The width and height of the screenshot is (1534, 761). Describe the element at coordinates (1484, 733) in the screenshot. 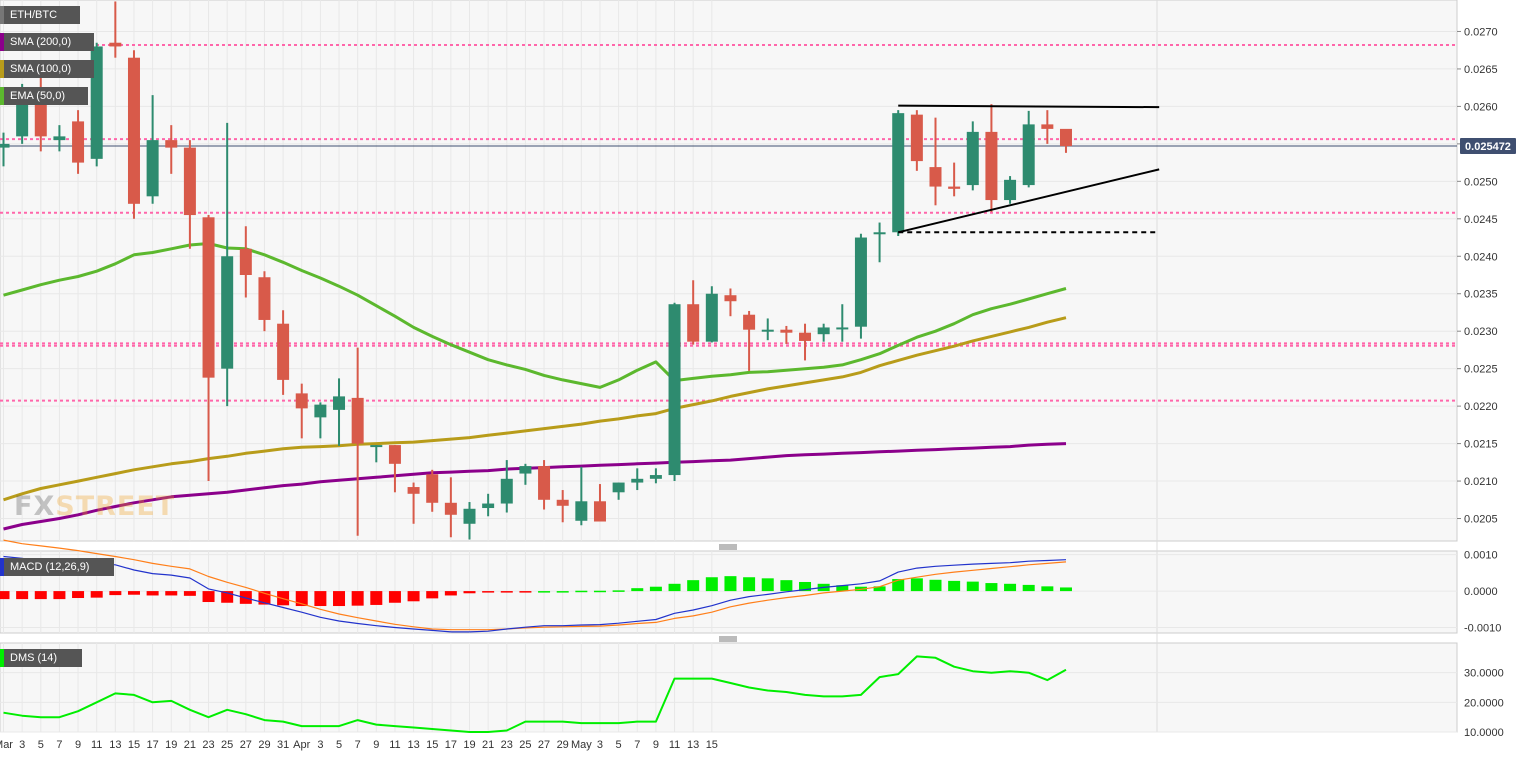

I see `y-tick-label: 10.0000` at that location.